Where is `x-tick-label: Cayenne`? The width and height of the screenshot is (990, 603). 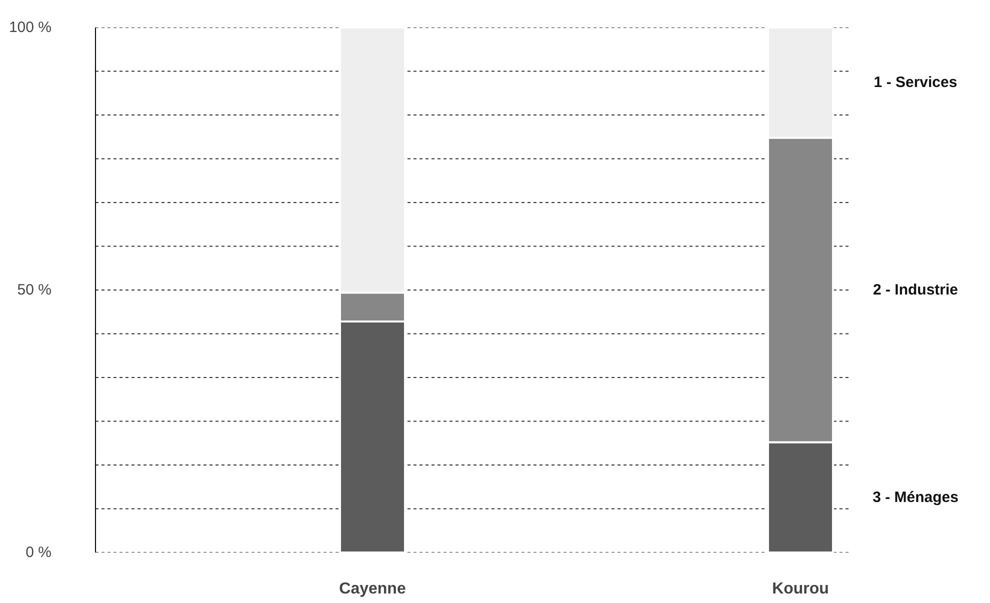
x-tick-label: Cayenne is located at coordinates (372, 589).